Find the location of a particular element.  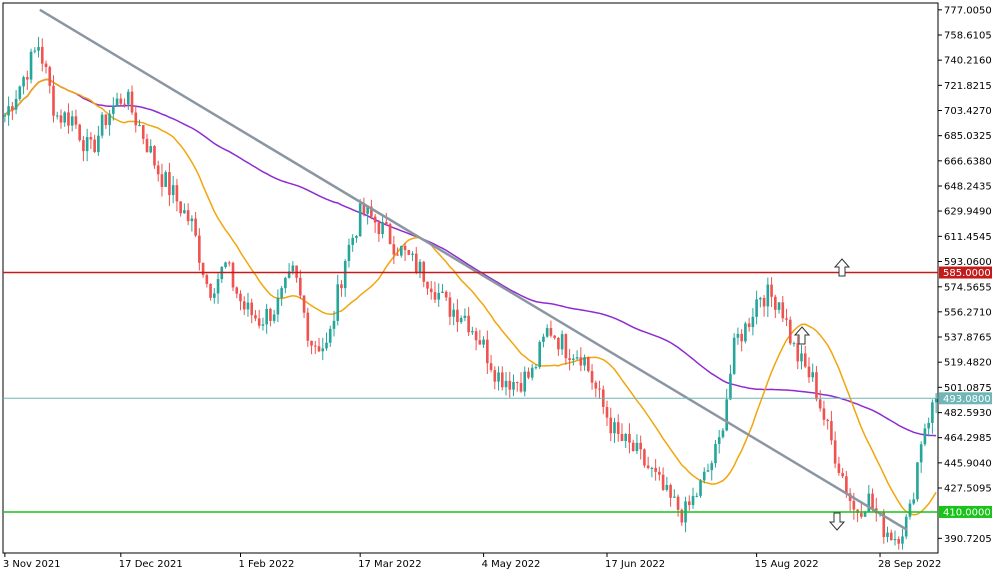

y-tick-label: 445.9040 is located at coordinates (968, 463).